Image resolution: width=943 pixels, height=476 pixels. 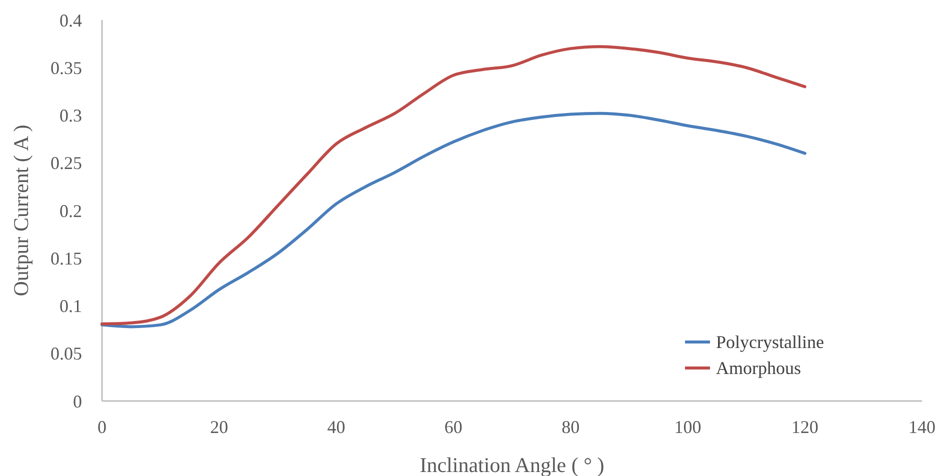 What do you see at coordinates (71, 306) in the screenshot?
I see `y-tick-label: 0.1` at bounding box center [71, 306].